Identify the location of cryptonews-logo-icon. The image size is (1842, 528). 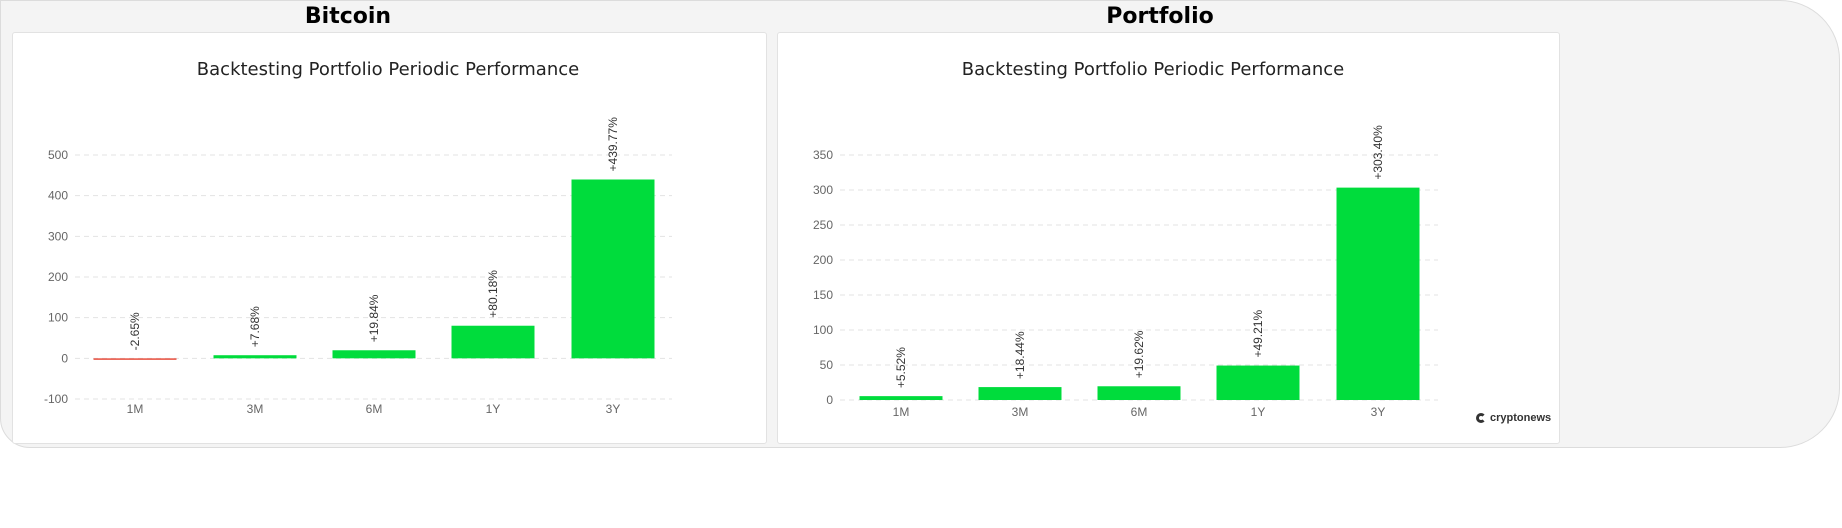
(1481, 418).